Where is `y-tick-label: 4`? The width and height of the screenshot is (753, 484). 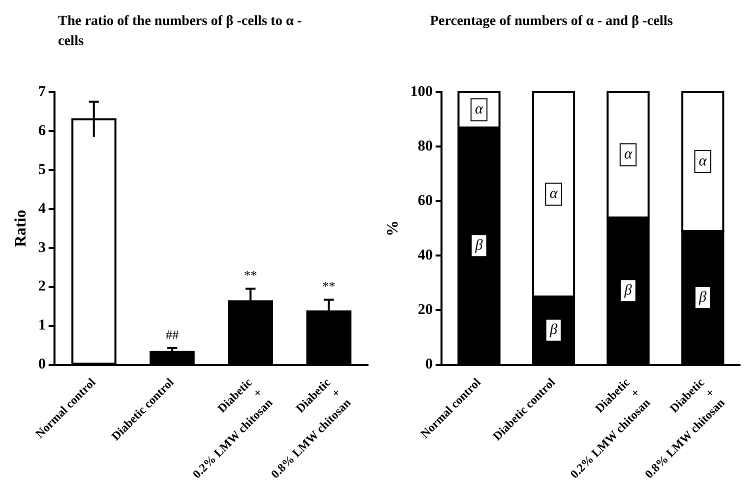 y-tick-label: 4 is located at coordinates (42, 208).